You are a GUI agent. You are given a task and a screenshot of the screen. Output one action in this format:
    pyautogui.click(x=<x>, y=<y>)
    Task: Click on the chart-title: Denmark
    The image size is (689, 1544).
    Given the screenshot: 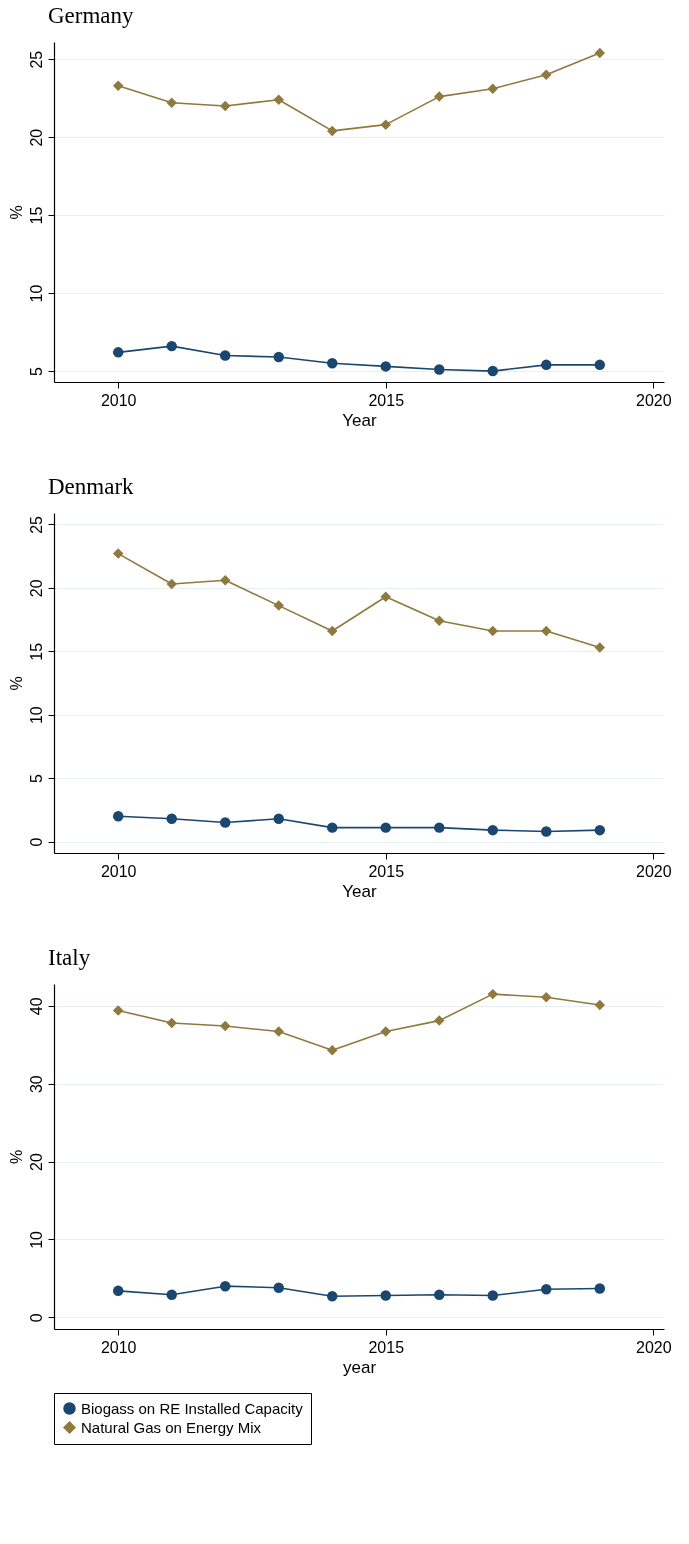 What is the action you would take?
    pyautogui.click(x=91, y=486)
    